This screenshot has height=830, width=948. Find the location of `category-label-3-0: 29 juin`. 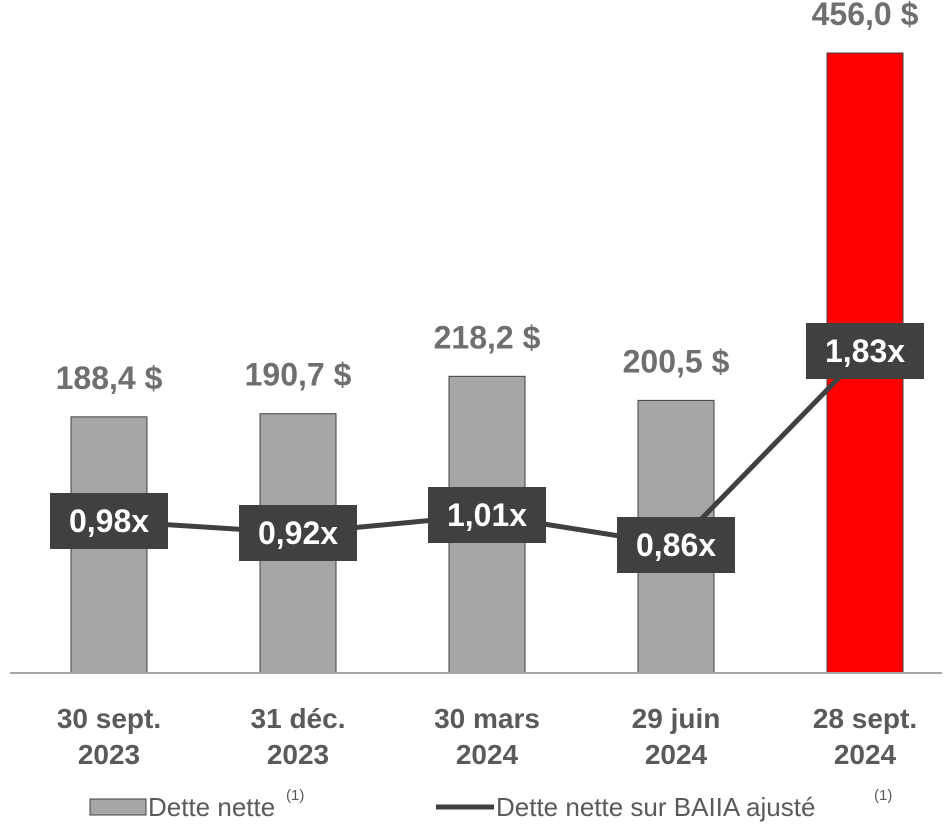

category-label-3-0: 29 juin is located at coordinates (676, 718).